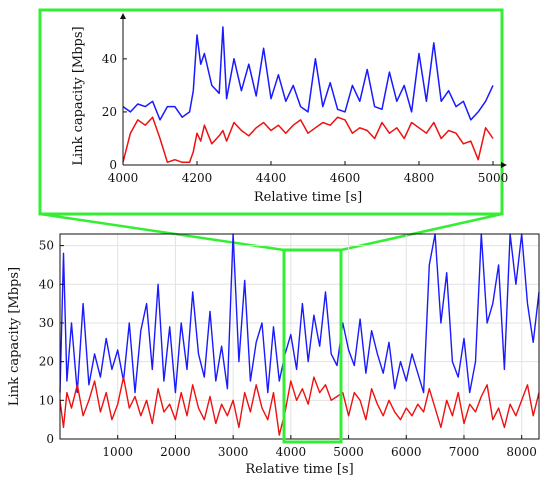 This screenshot has height=488, width=550. Describe the element at coordinates (117, 452) in the screenshot. I see `x-tick-label: 1000` at that location.